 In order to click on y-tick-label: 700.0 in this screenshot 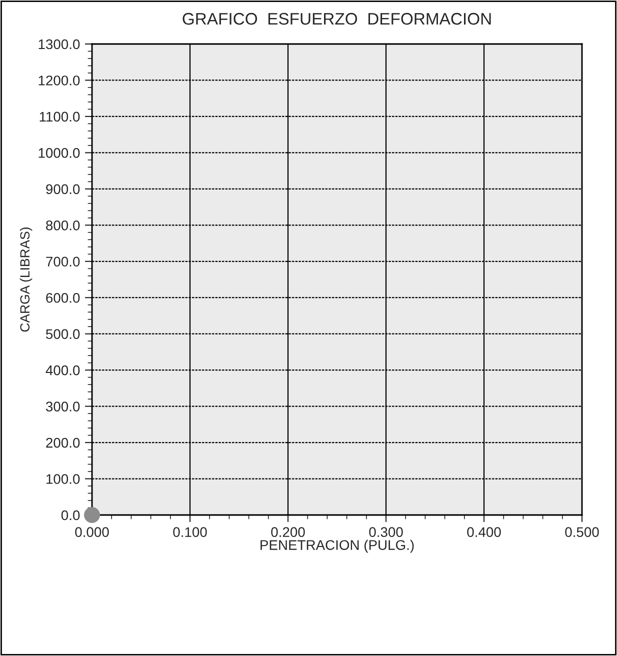, I will do `click(63, 261)`.